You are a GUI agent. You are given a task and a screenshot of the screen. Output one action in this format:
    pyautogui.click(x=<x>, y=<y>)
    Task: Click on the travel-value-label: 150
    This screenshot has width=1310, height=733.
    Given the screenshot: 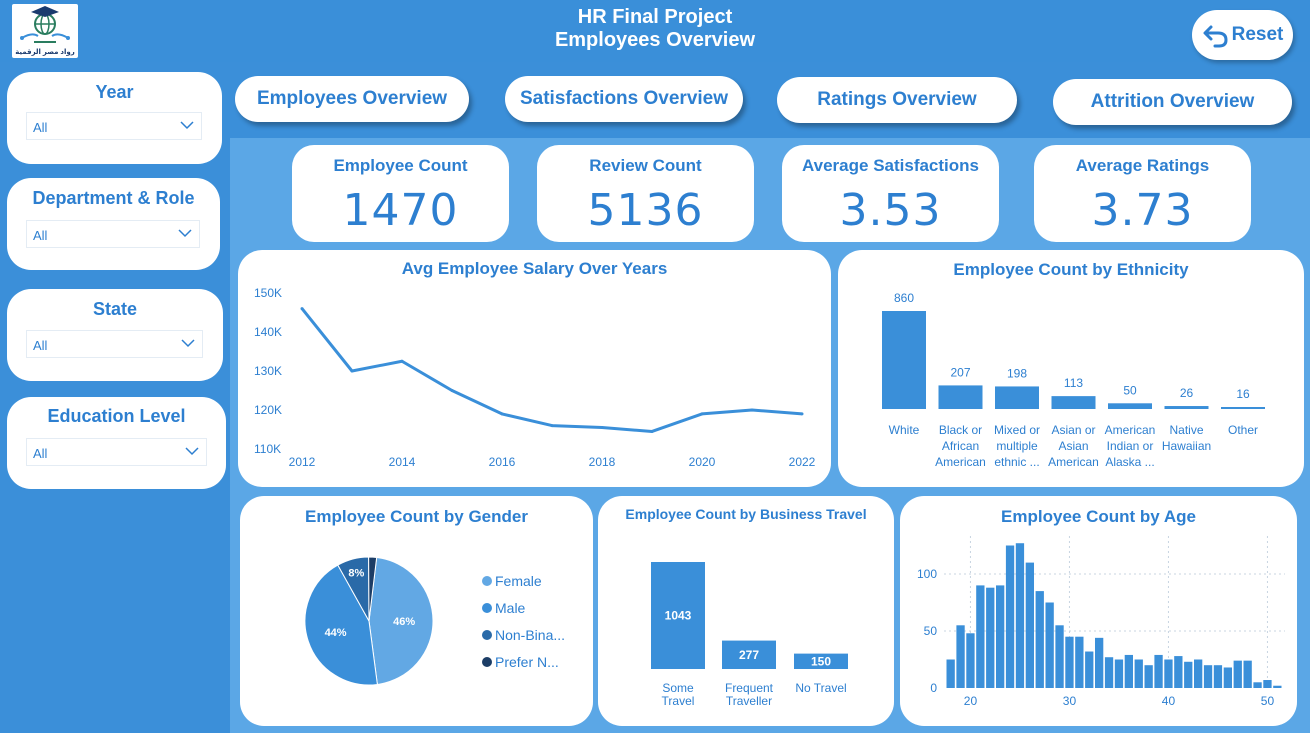 What is the action you would take?
    pyautogui.click(x=821, y=661)
    